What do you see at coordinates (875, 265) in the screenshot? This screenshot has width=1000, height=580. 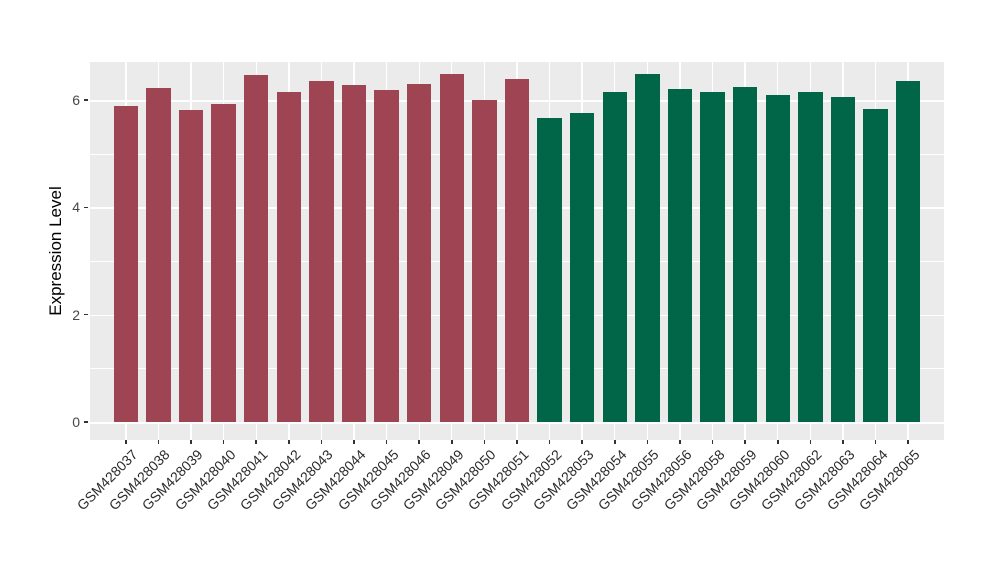 I see `bar-GSM428064` at bounding box center [875, 265].